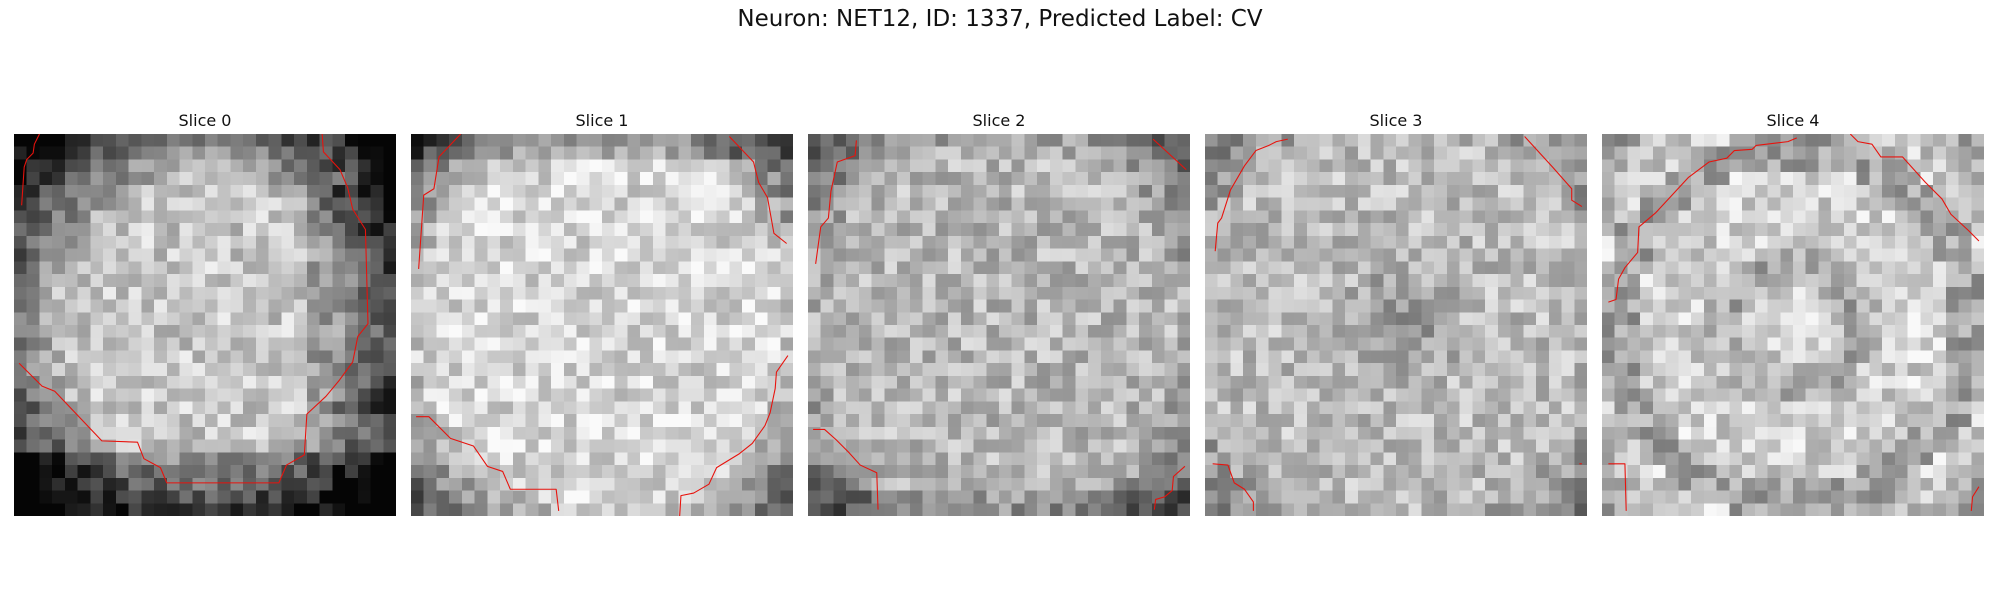 Image resolution: width=2000 pixels, height=600 pixels. I want to click on slice-panel-0: Slice 0, so click(205, 312).